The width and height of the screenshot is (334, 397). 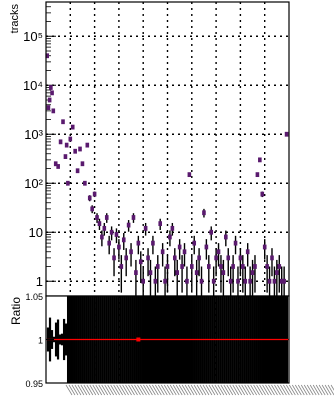 I want to click on ratio-axis-label: Ratio, so click(x=16, y=311).